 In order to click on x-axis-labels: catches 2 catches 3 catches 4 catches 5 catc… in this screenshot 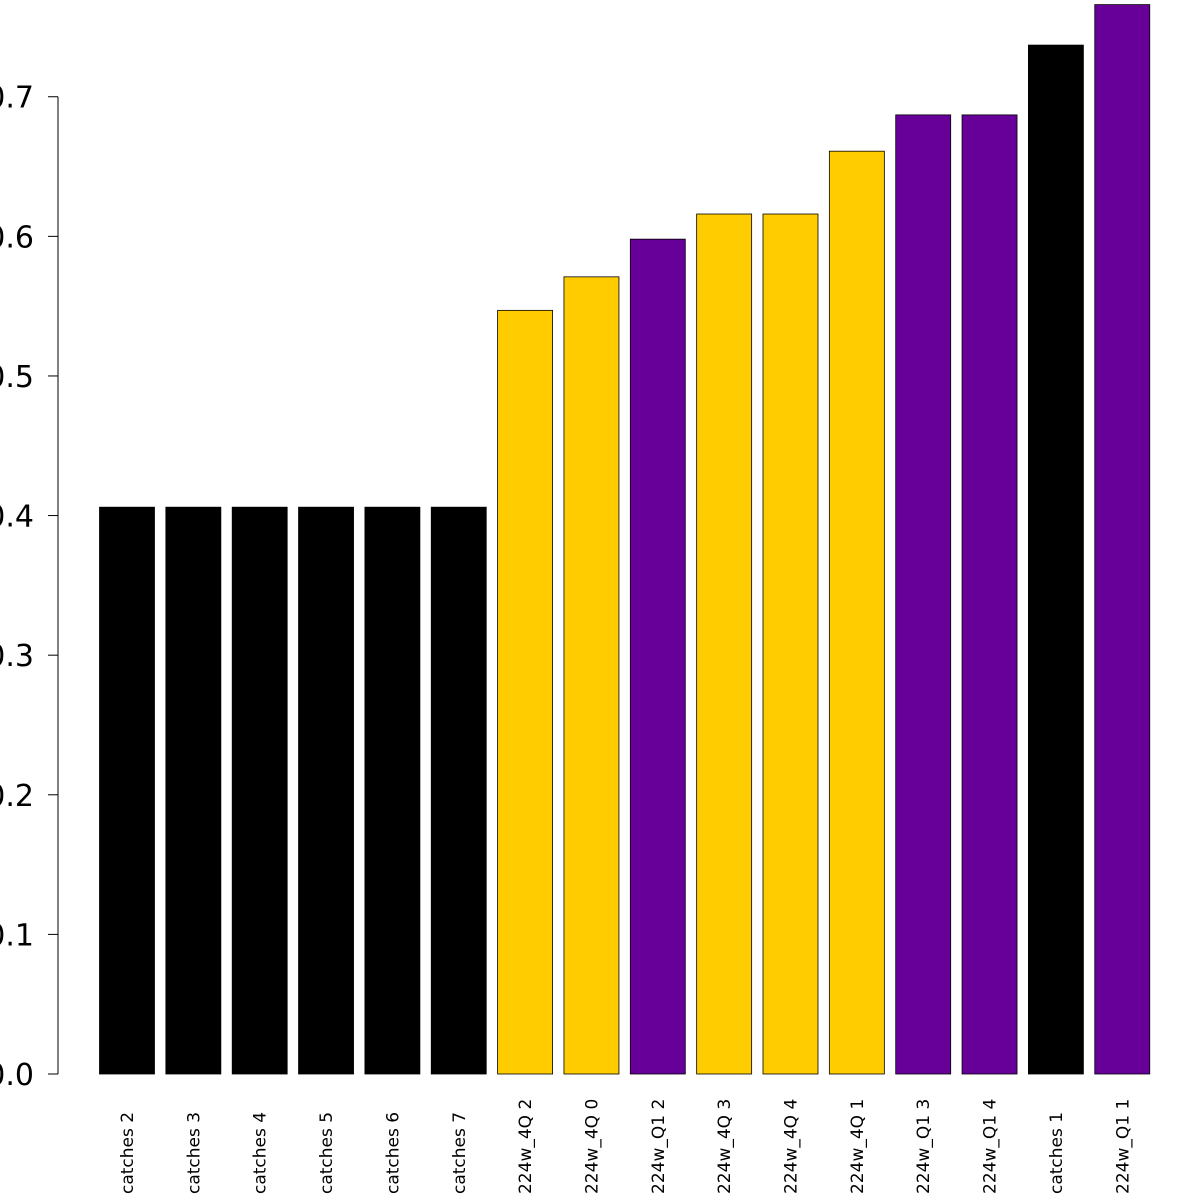, I will do `click(625, 1146)`.